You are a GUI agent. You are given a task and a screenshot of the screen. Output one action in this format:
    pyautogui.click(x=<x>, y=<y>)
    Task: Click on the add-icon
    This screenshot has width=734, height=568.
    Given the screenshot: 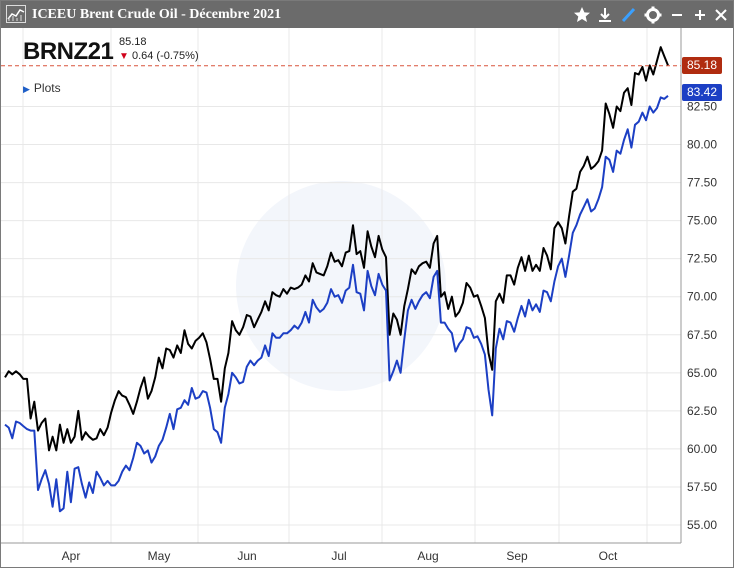 What is the action you would take?
    pyautogui.click(x=700, y=15)
    